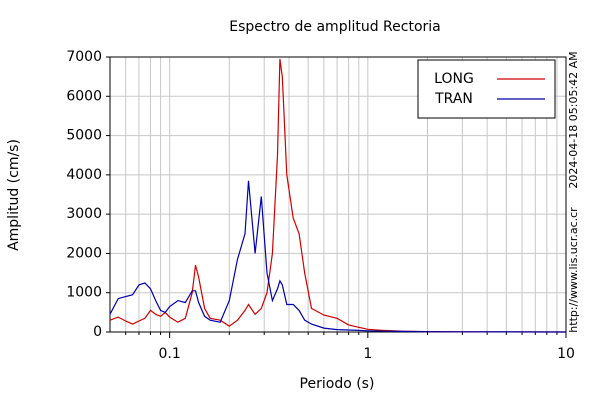 The height and width of the screenshot is (400, 600). I want to click on source-url: http://www.lis.ucr.ac.cr, so click(573, 270).